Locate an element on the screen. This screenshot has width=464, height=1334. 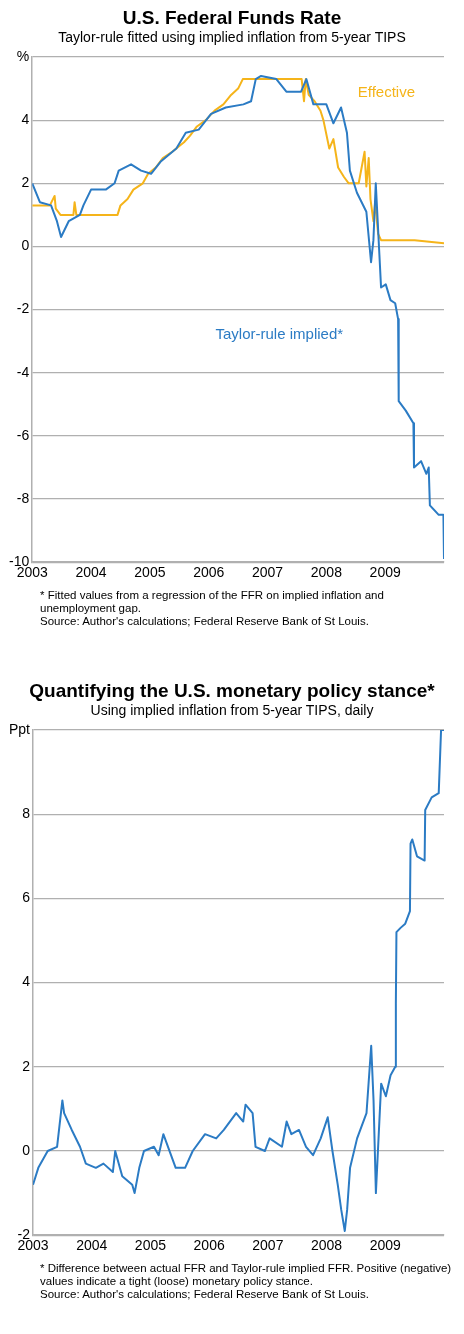
y-tick-label: -8 is located at coordinates (23, 497).